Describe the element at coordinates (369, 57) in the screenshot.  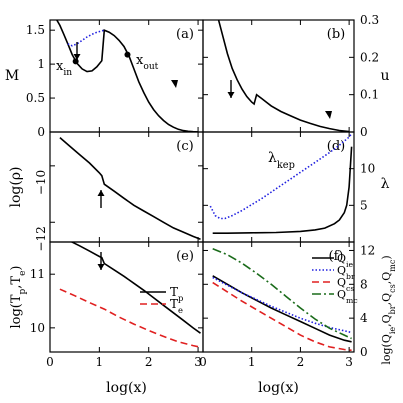
I see `y-tick-label: 0.2` at that location.